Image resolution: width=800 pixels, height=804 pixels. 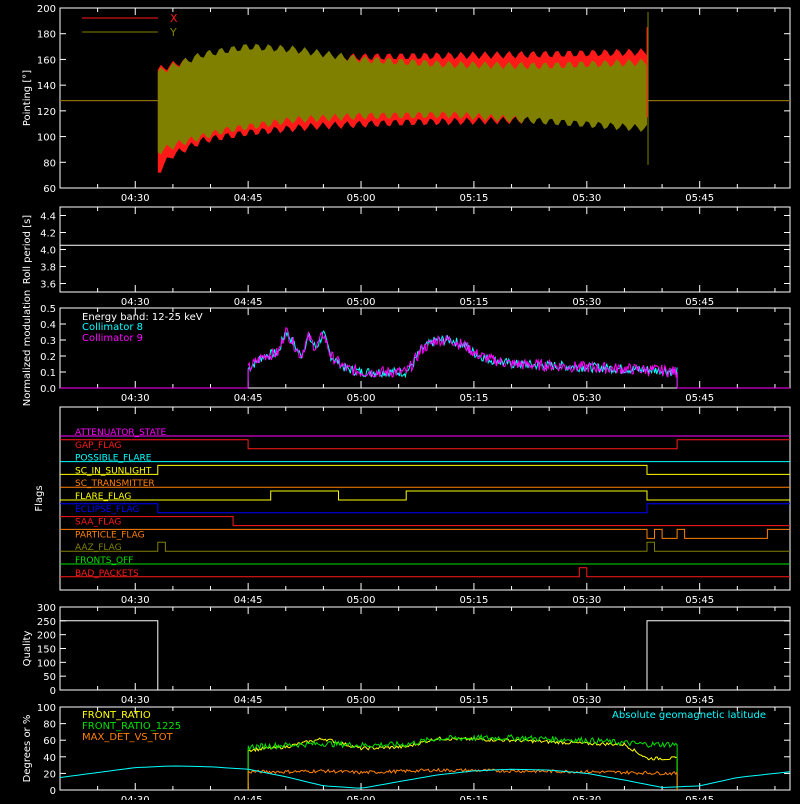 I want to click on flag-label-eclipse_flag: ECLIPSE_FLAG, so click(x=107, y=510).